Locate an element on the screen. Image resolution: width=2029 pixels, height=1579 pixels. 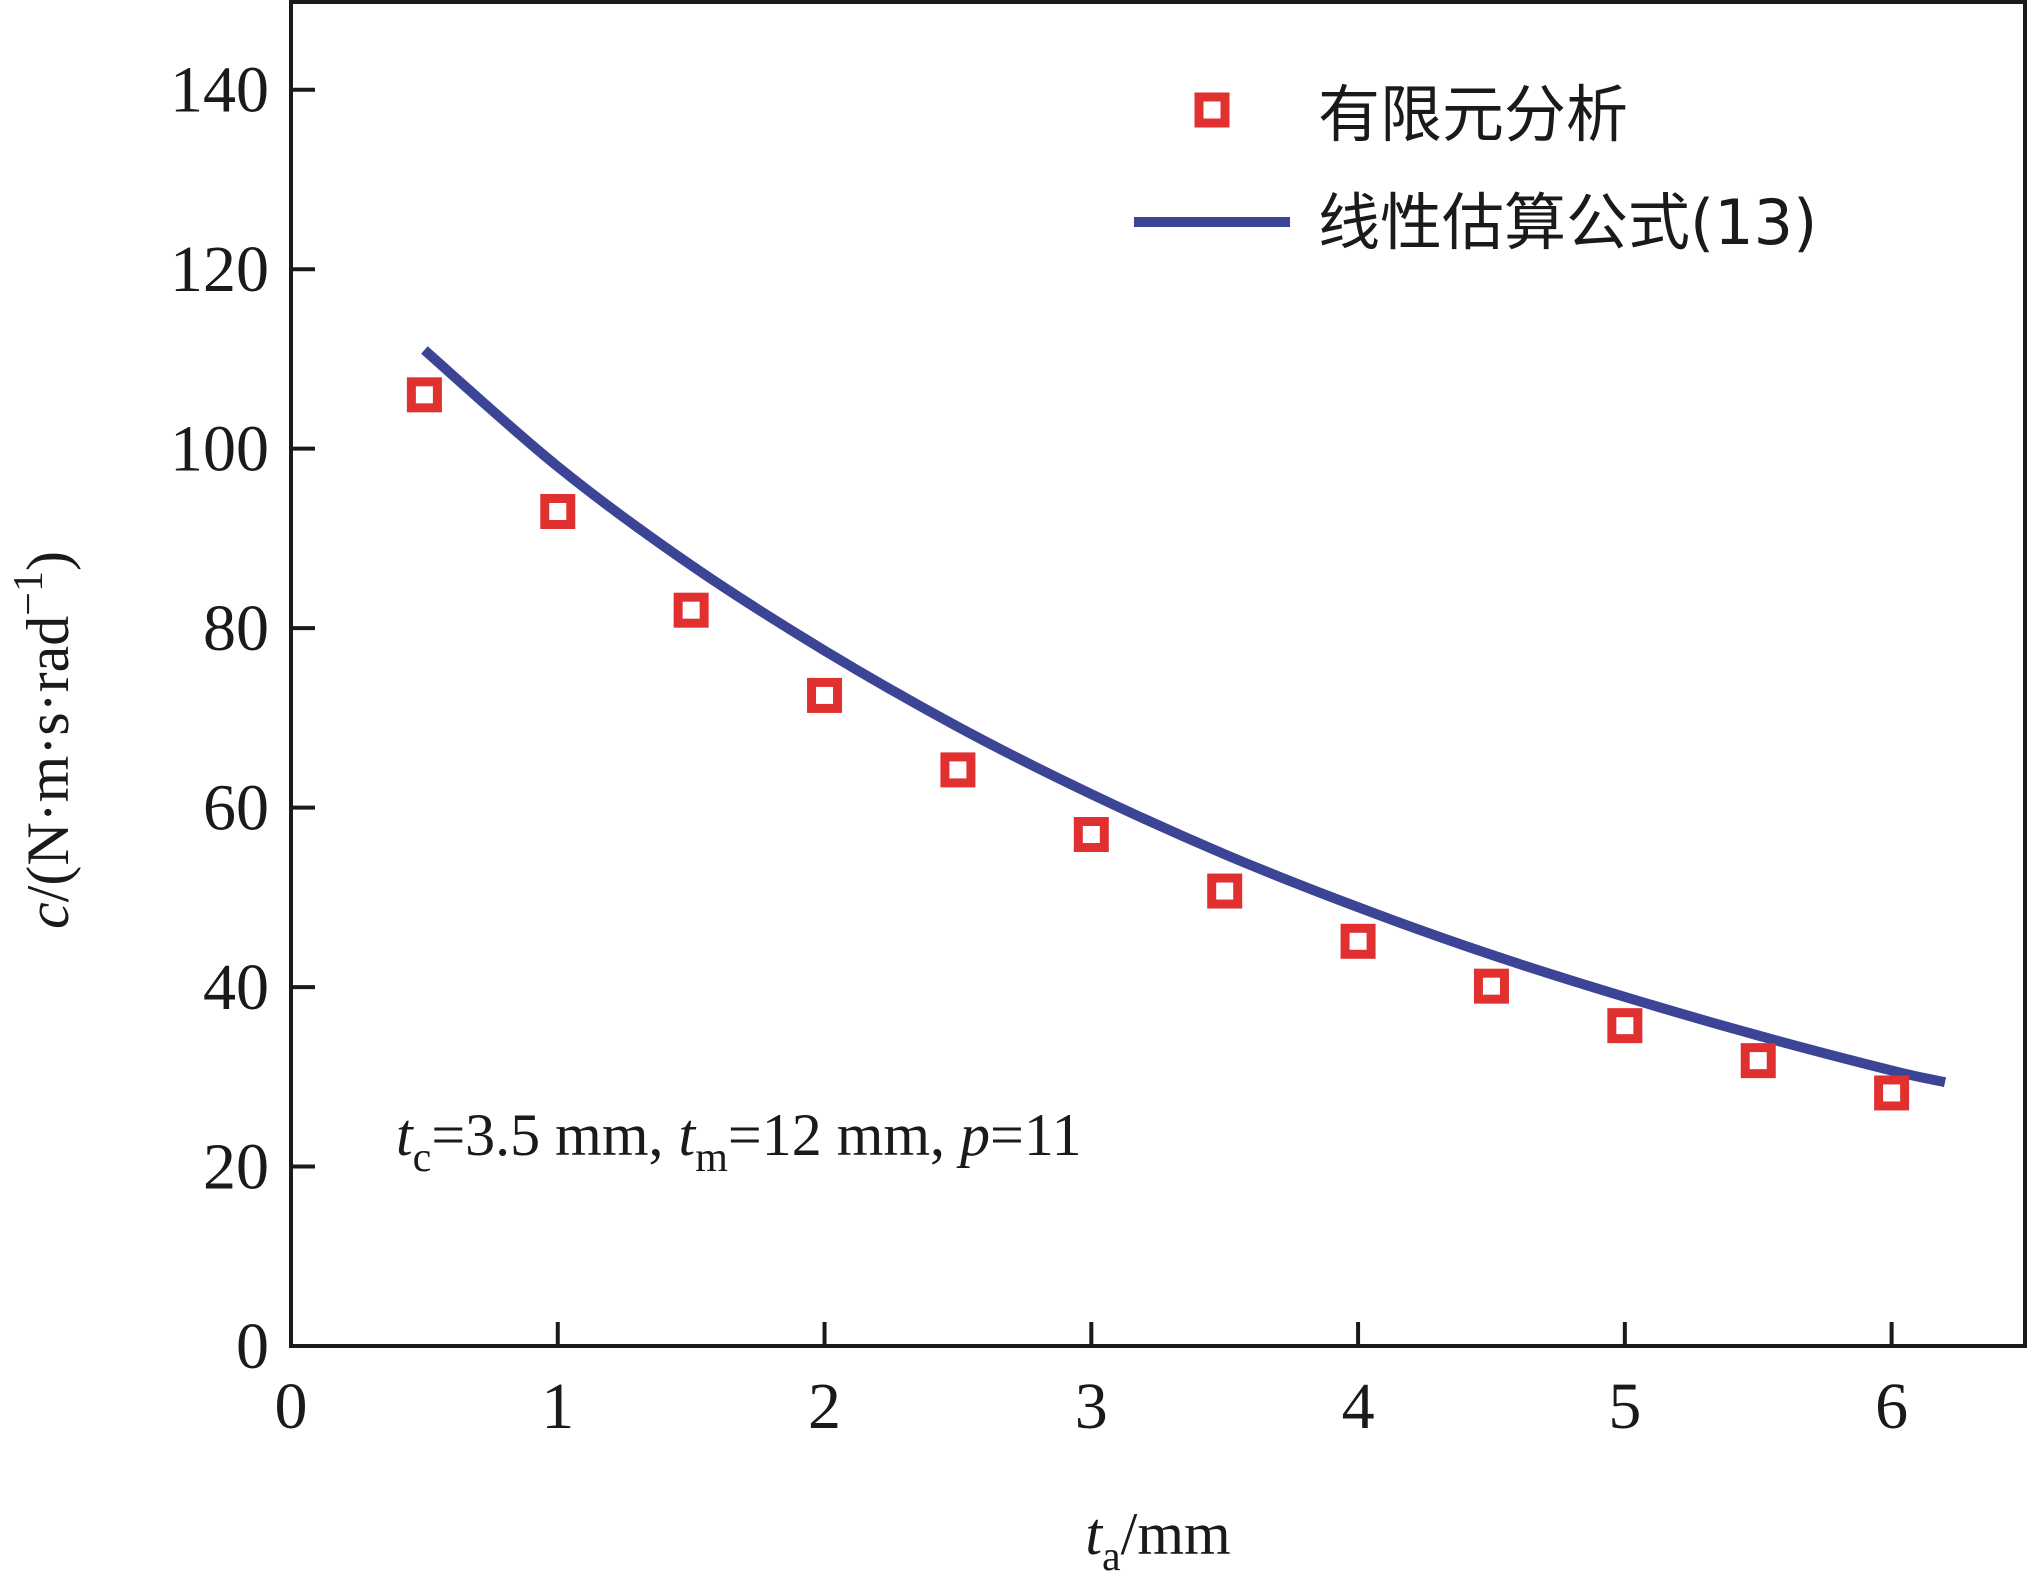
x-tick-label-6: 6 is located at coordinates (1891, 1406).